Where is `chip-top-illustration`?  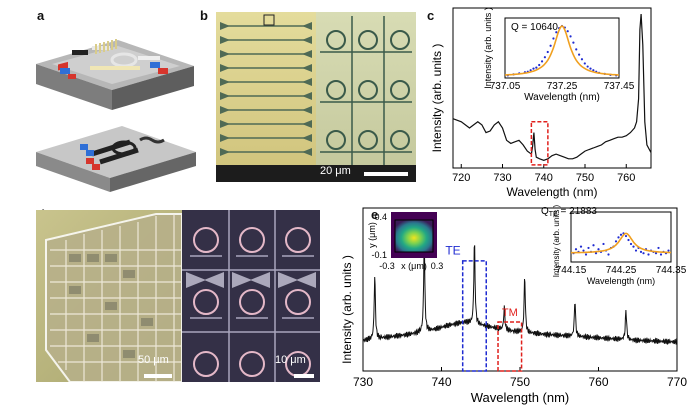 chip-top-illustration is located at coordinates (115, 74).